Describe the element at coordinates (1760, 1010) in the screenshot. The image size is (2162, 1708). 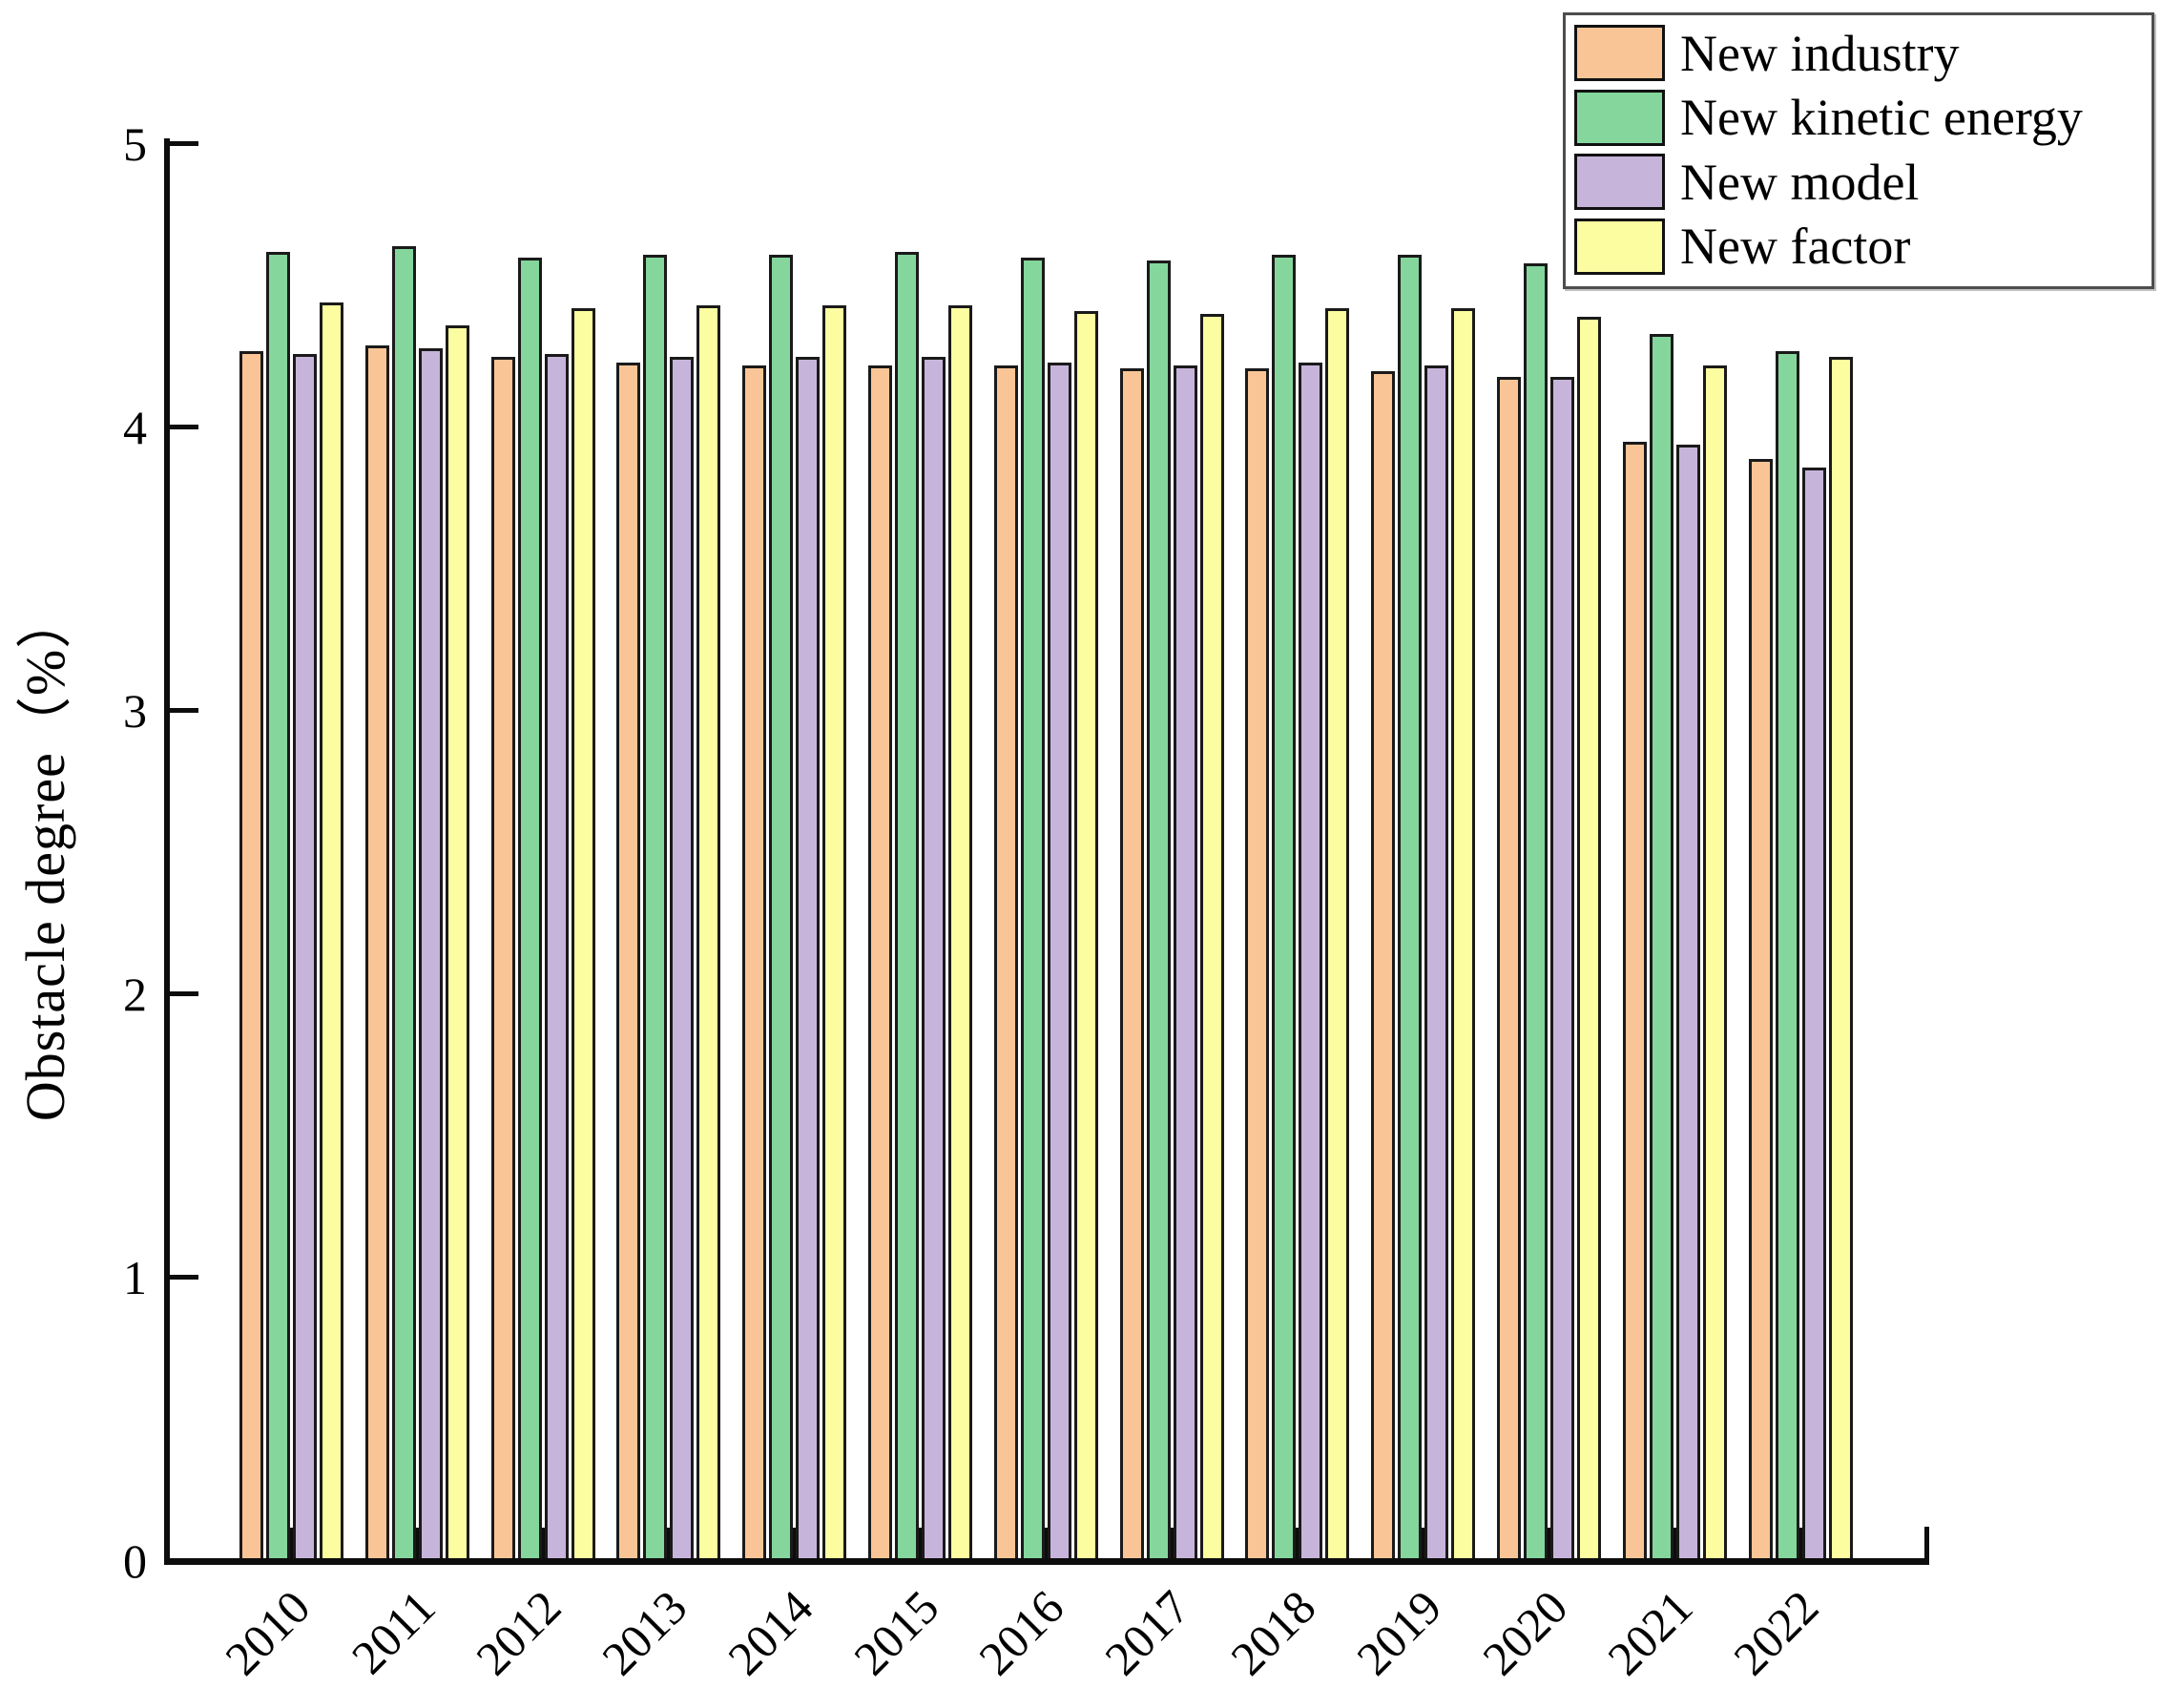
I see `bar-new-industry-2022` at that location.